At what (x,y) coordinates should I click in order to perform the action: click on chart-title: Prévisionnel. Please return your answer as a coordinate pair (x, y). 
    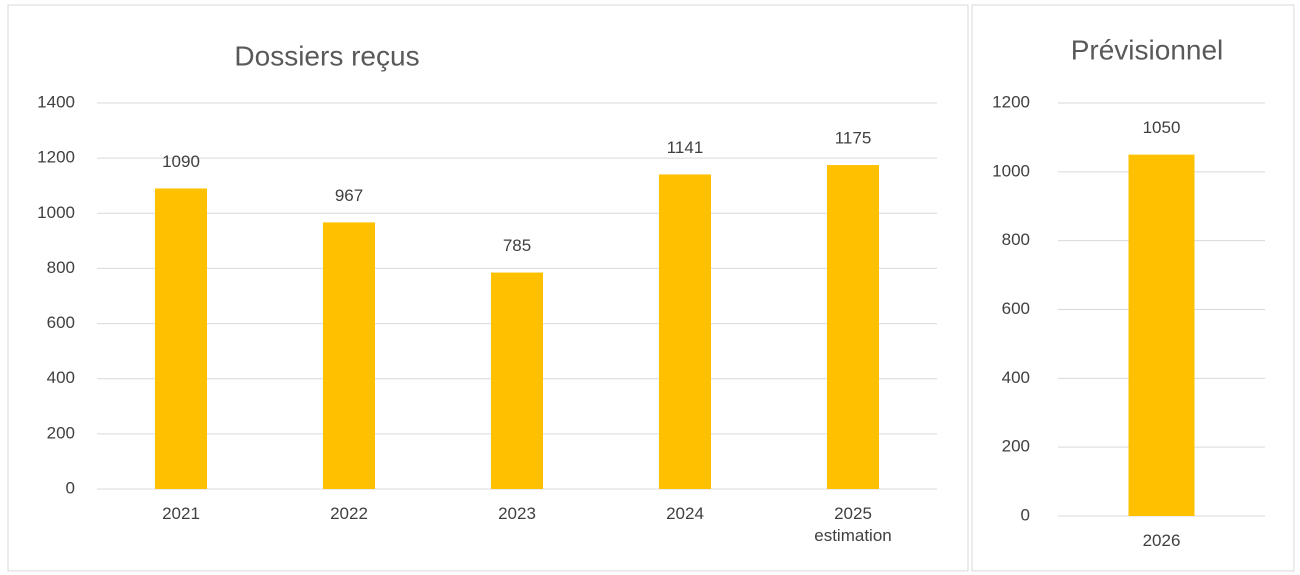
    Looking at the image, I should click on (1147, 49).